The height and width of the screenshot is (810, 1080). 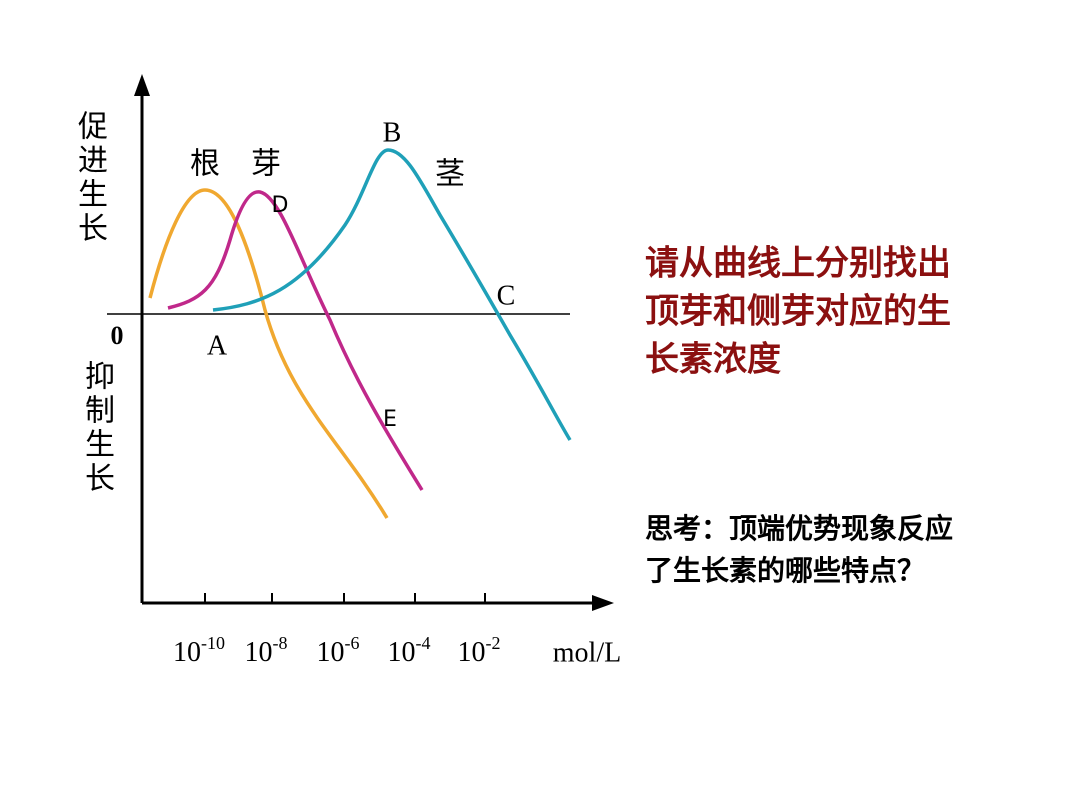 I want to click on x-tick-label: 10⁻⁴, so click(x=409, y=650).